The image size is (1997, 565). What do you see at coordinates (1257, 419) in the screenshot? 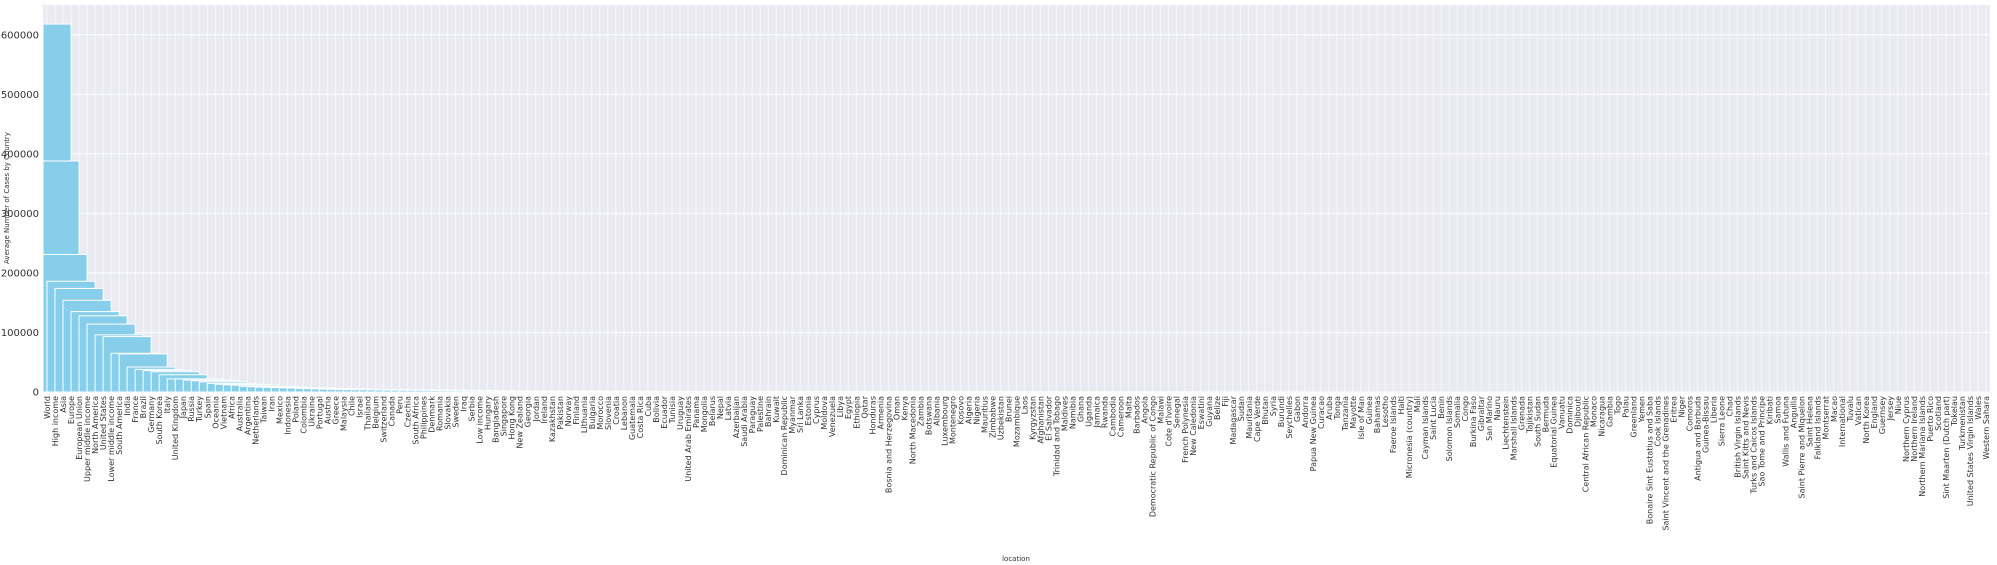
I see `x-tick-label: Cape Verde` at bounding box center [1257, 419].